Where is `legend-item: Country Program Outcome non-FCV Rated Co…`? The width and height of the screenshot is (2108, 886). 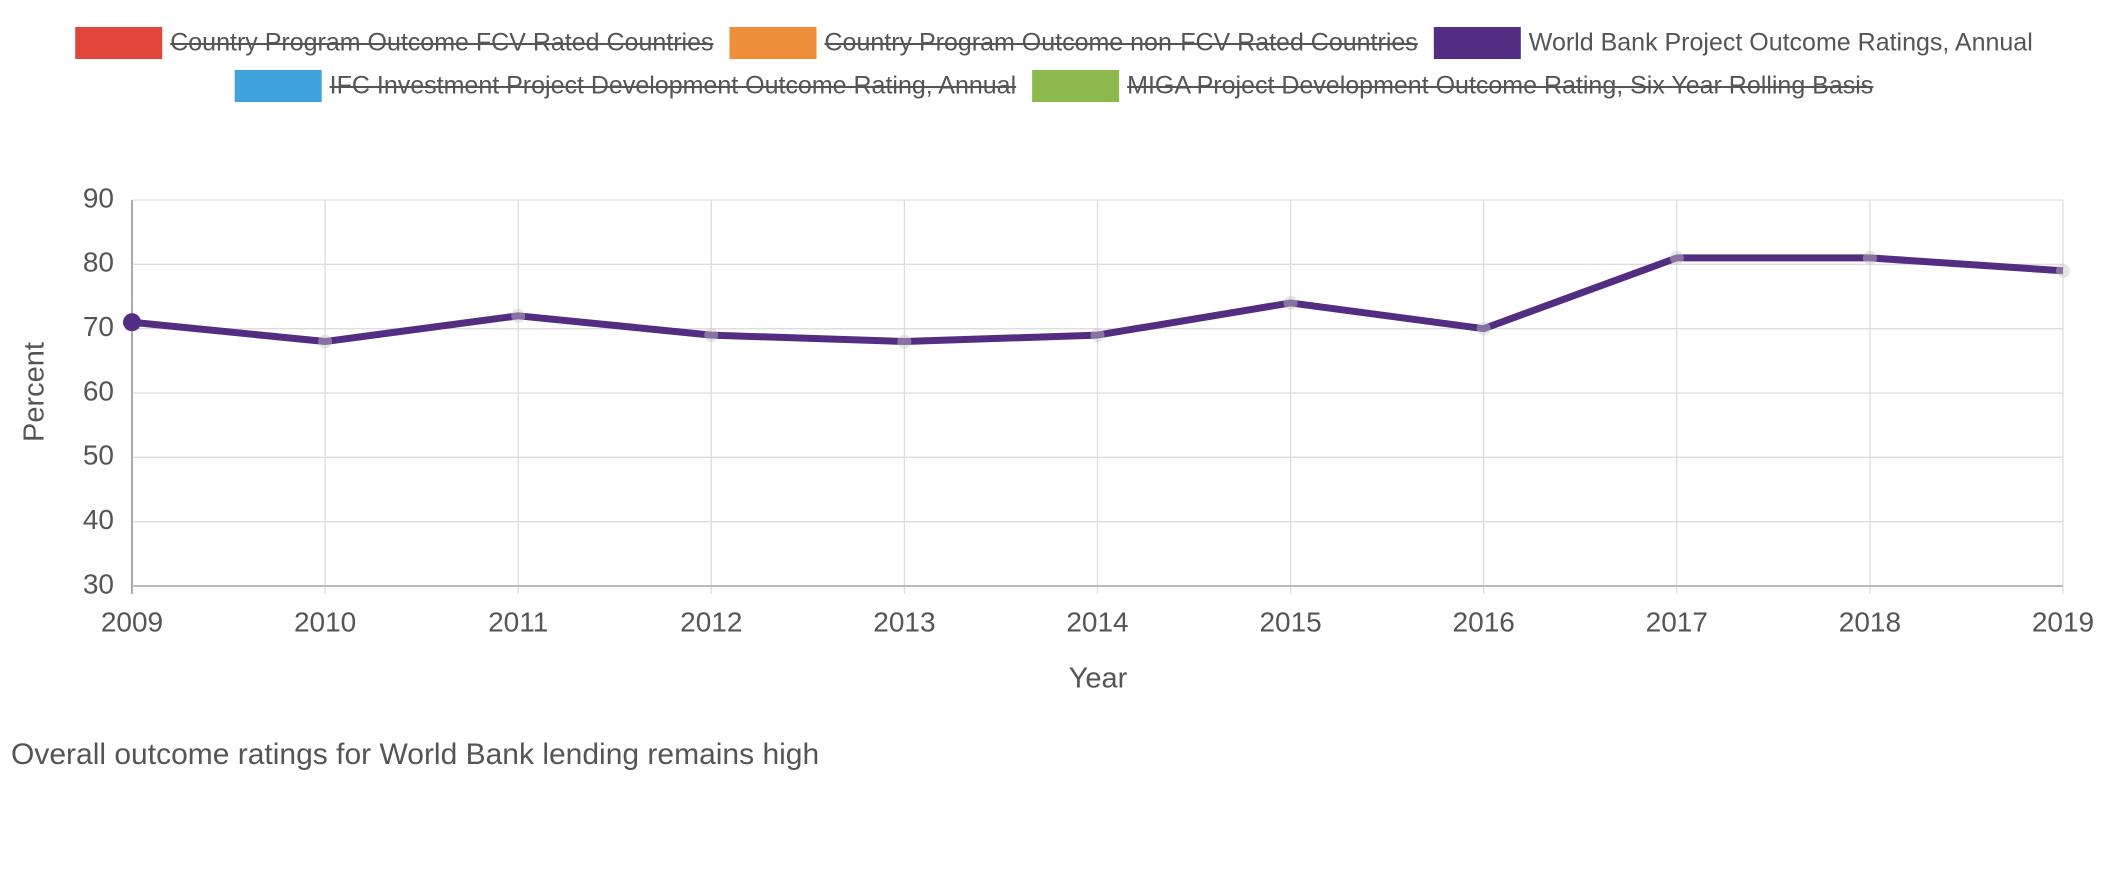 legend-item: Country Program Outcome non-FCV Rated Co… is located at coordinates (1073, 43).